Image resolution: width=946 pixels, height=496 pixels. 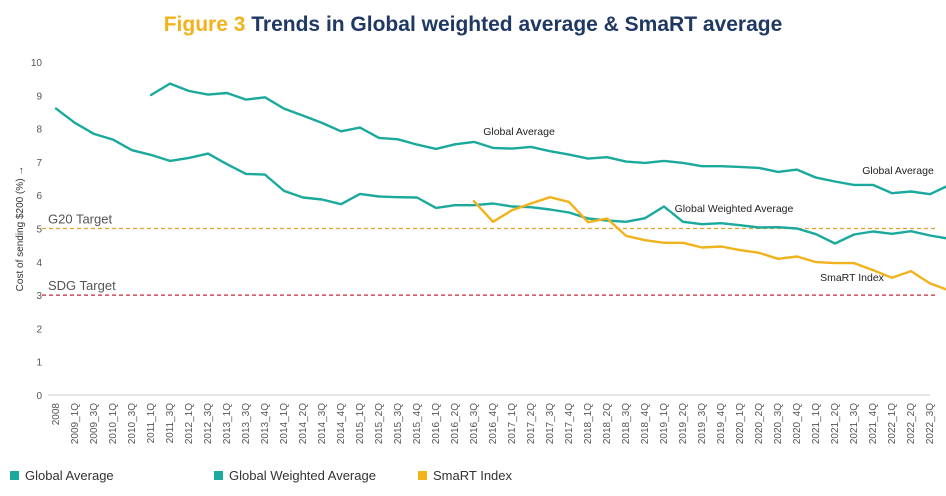 What do you see at coordinates (39, 329) in the screenshot?
I see `y-tick-label: 2` at bounding box center [39, 329].